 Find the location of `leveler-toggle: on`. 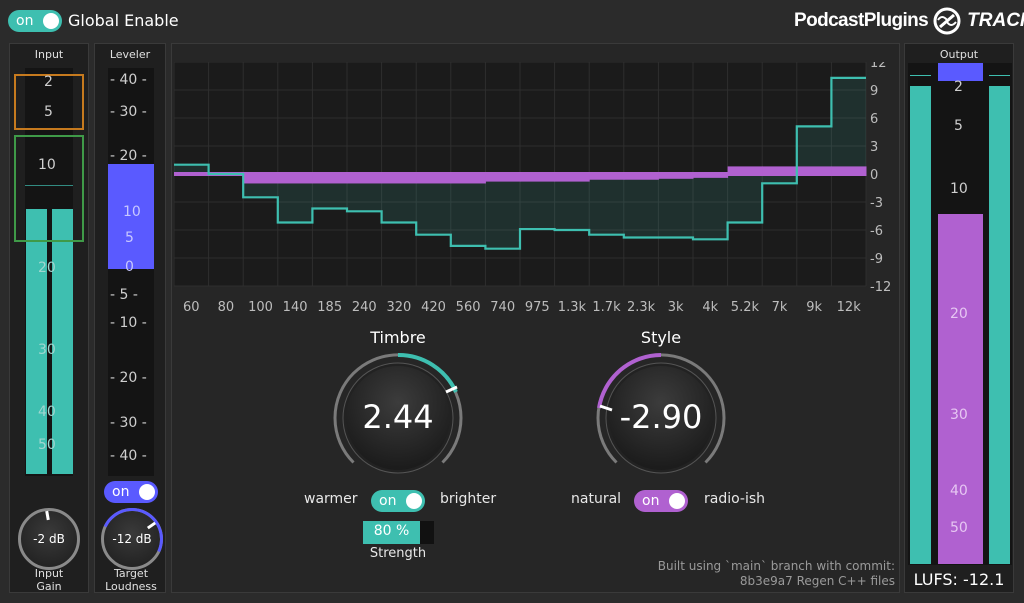

leveler-toggle: on is located at coordinates (131, 492).